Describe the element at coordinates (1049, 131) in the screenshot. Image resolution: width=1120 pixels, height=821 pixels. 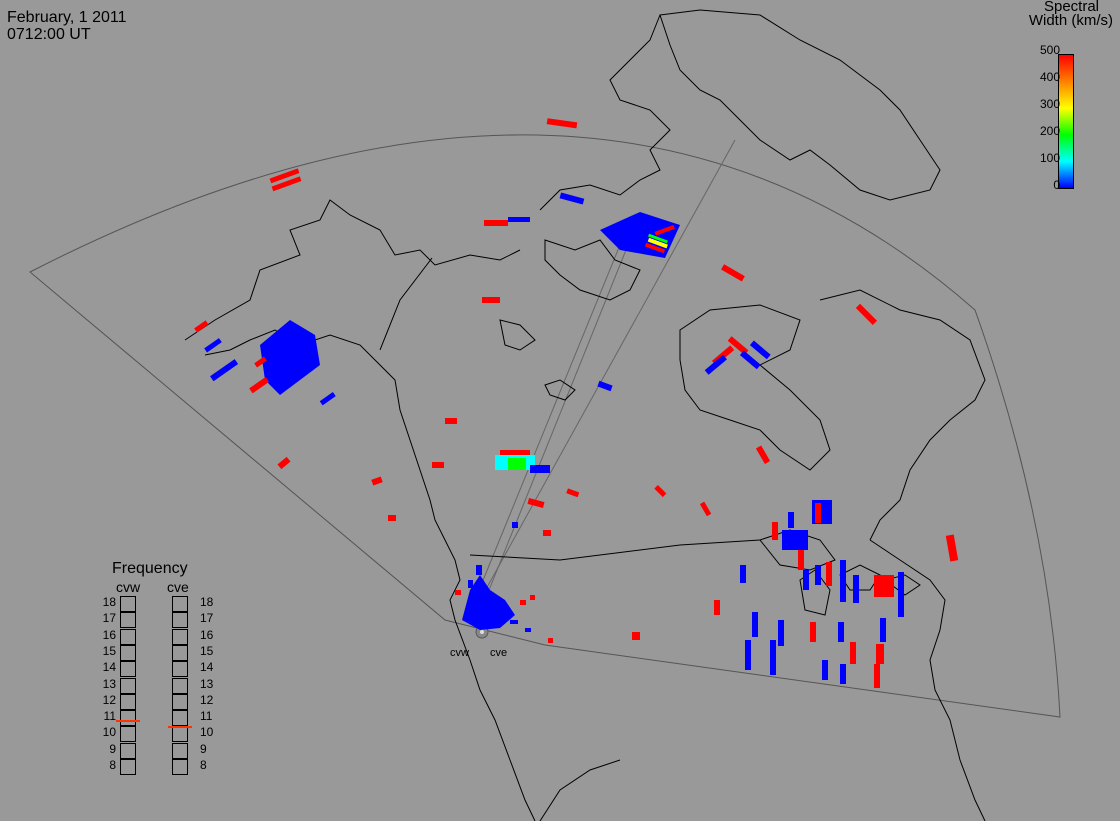
I see `colorbar-tick: 200` at that location.